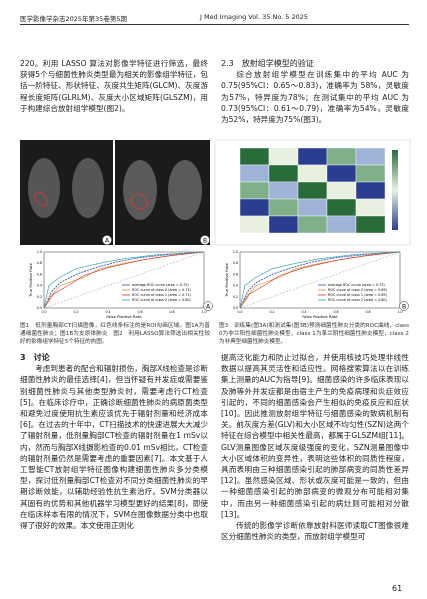 Image resolution: width=427 pixels, height=599 pixels. I want to click on legend-entry: average ROC curve (area = 0.75), so click(160, 285).